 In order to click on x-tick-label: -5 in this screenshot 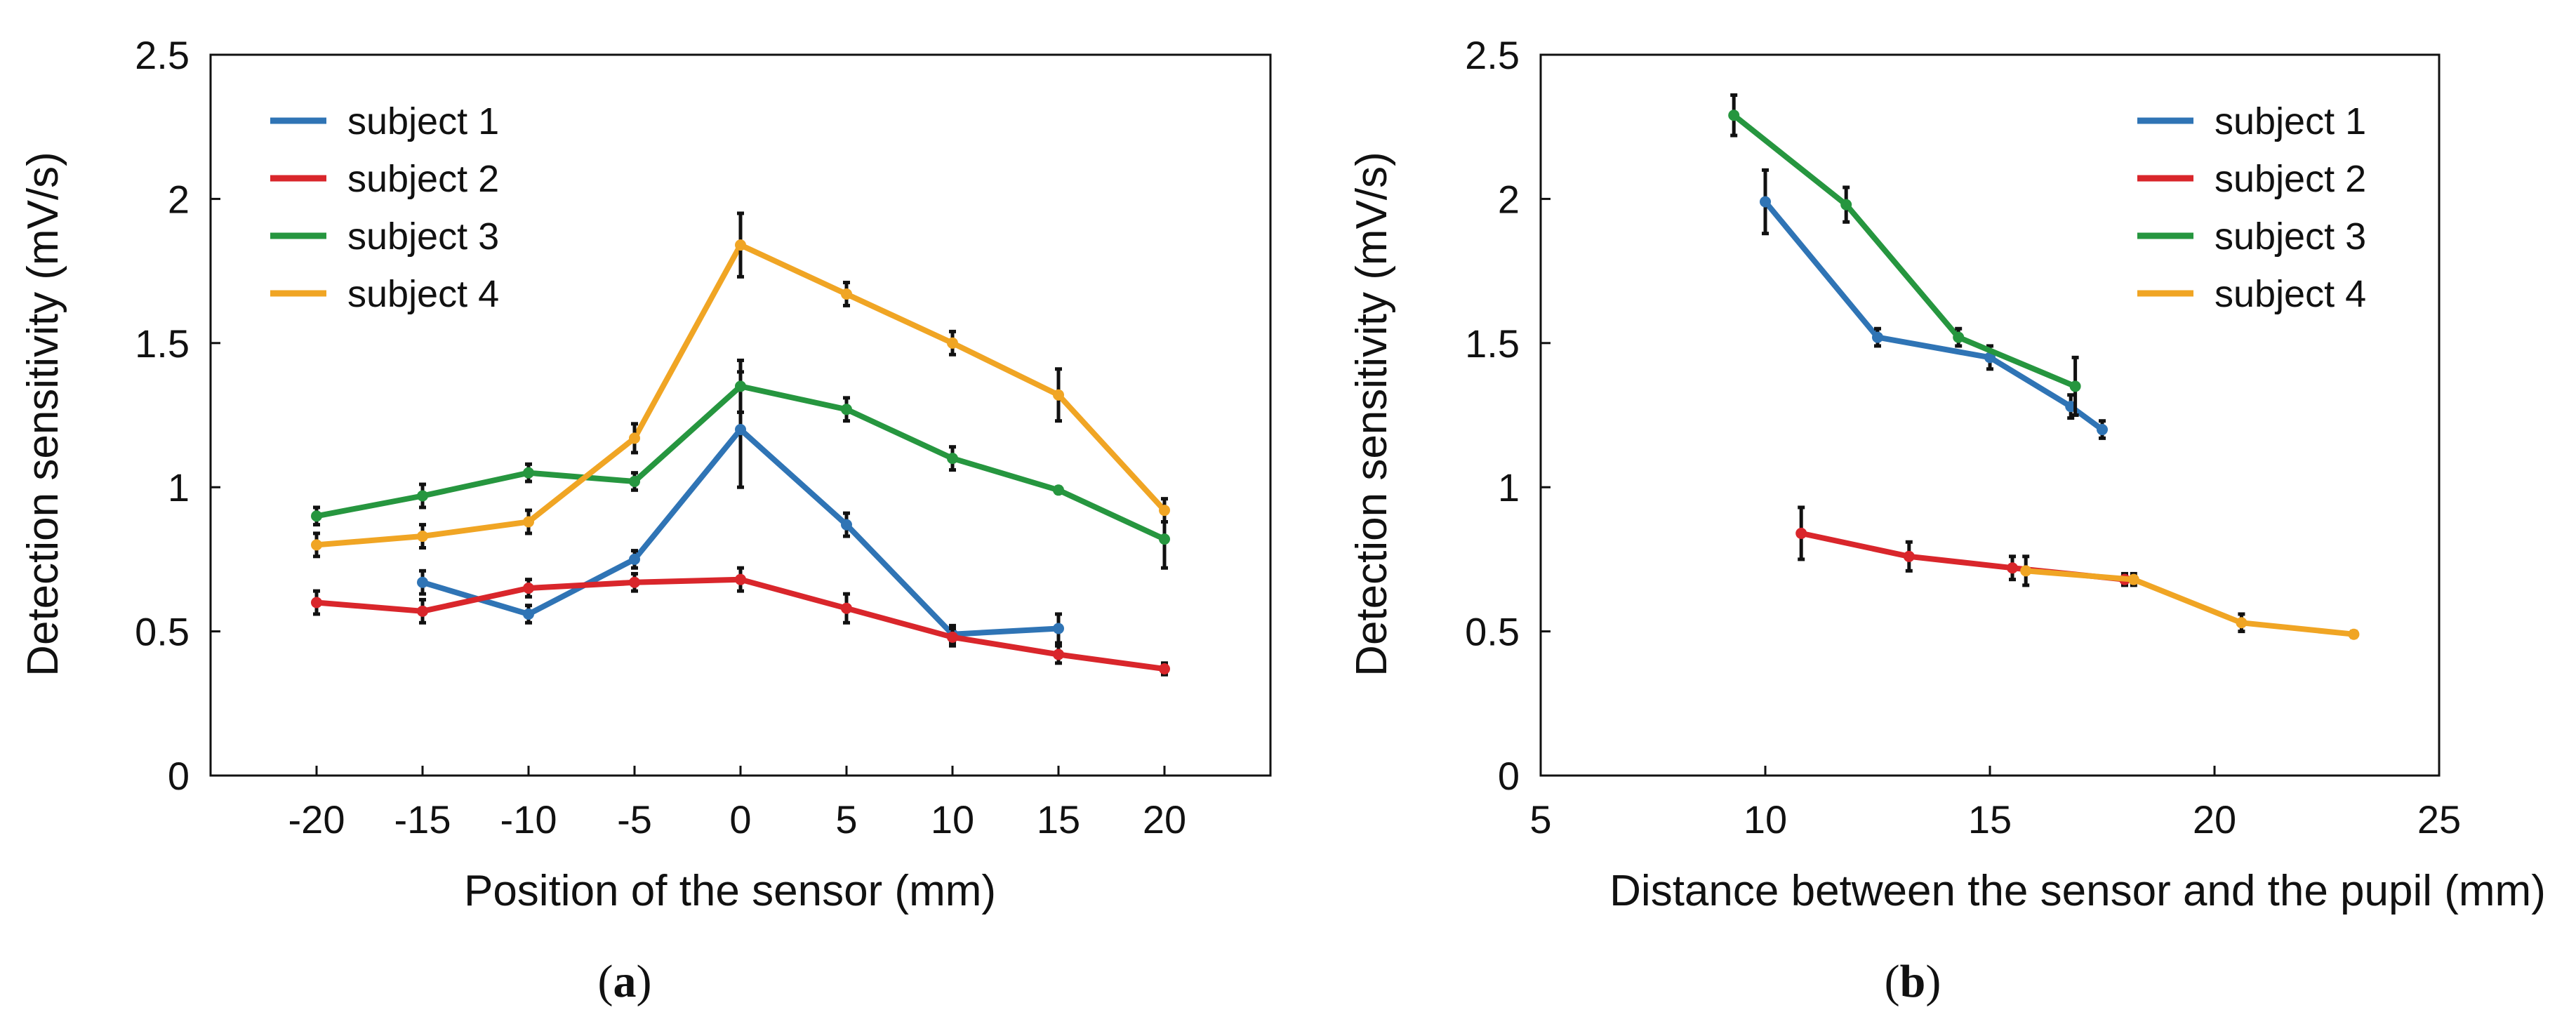, I will do `click(635, 819)`.